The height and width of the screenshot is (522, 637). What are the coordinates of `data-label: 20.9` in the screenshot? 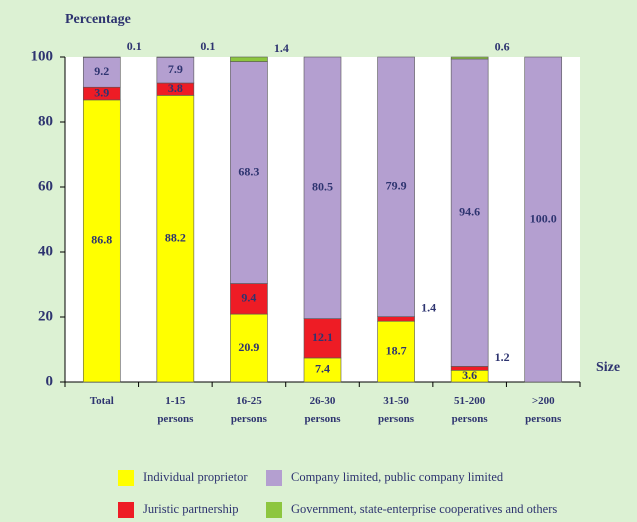 It's located at (248, 347).